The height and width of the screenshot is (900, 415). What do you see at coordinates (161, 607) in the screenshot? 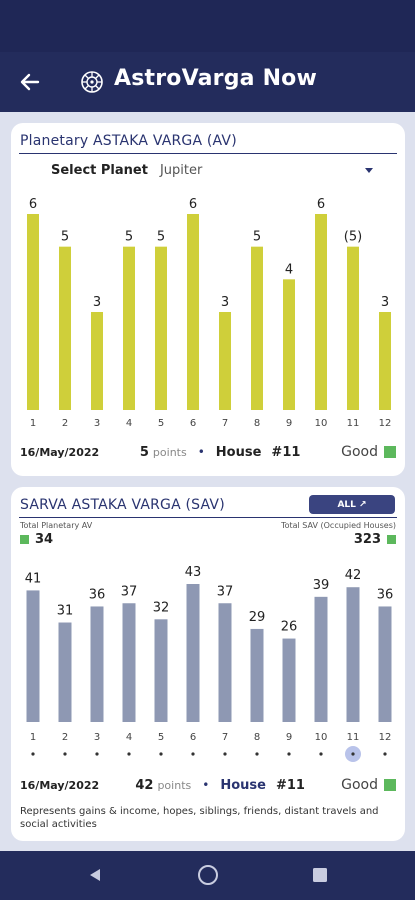
I see `sav-value-label: 32` at bounding box center [161, 607].